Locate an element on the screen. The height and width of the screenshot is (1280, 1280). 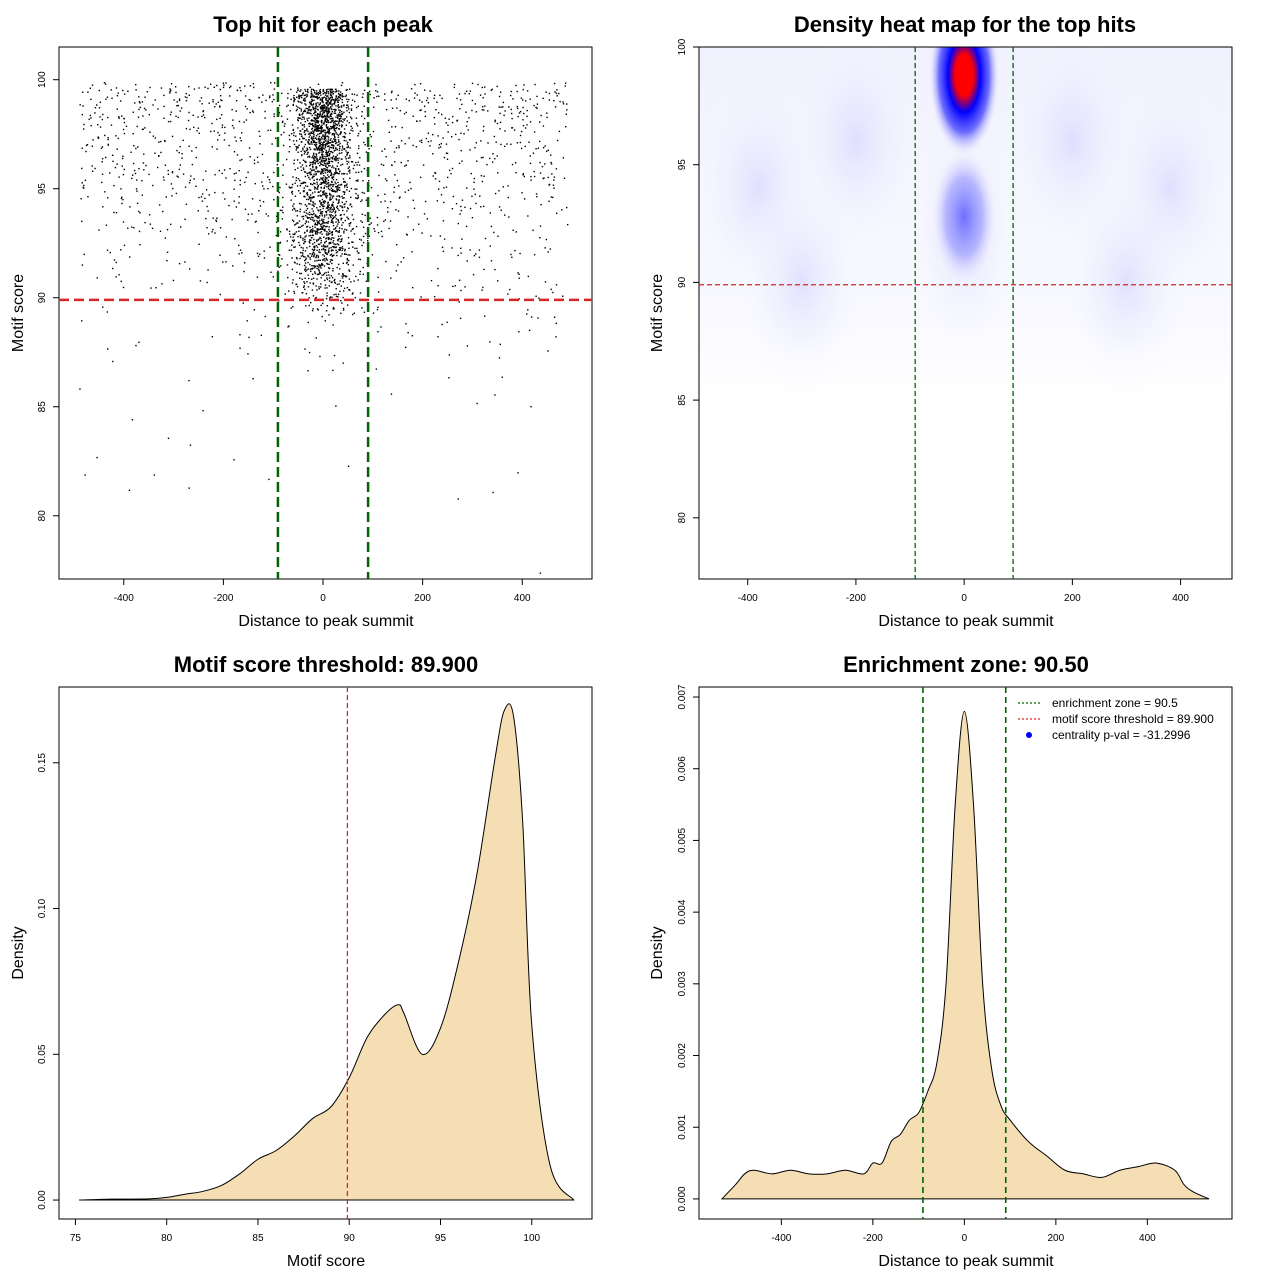
legend-swatch-pval is located at coordinates (1029, 735).